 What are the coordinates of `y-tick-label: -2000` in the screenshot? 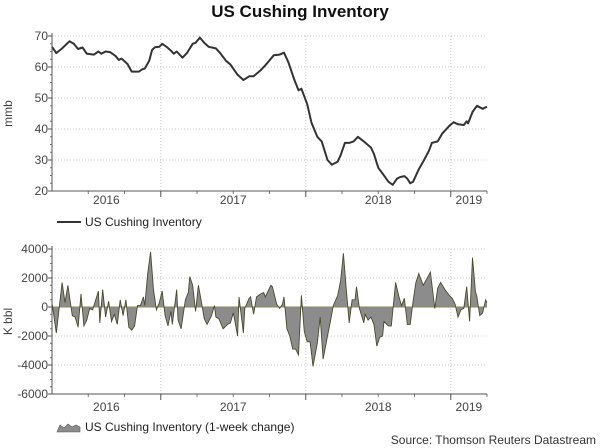 It's located at (32, 336).